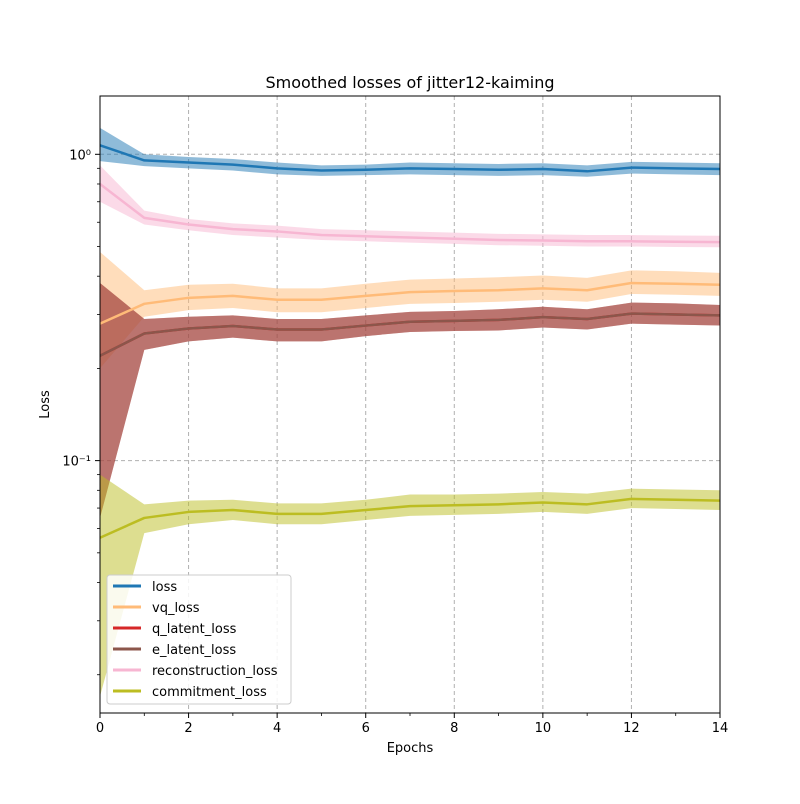  I want to click on vq_loss-band, so click(410, 310).